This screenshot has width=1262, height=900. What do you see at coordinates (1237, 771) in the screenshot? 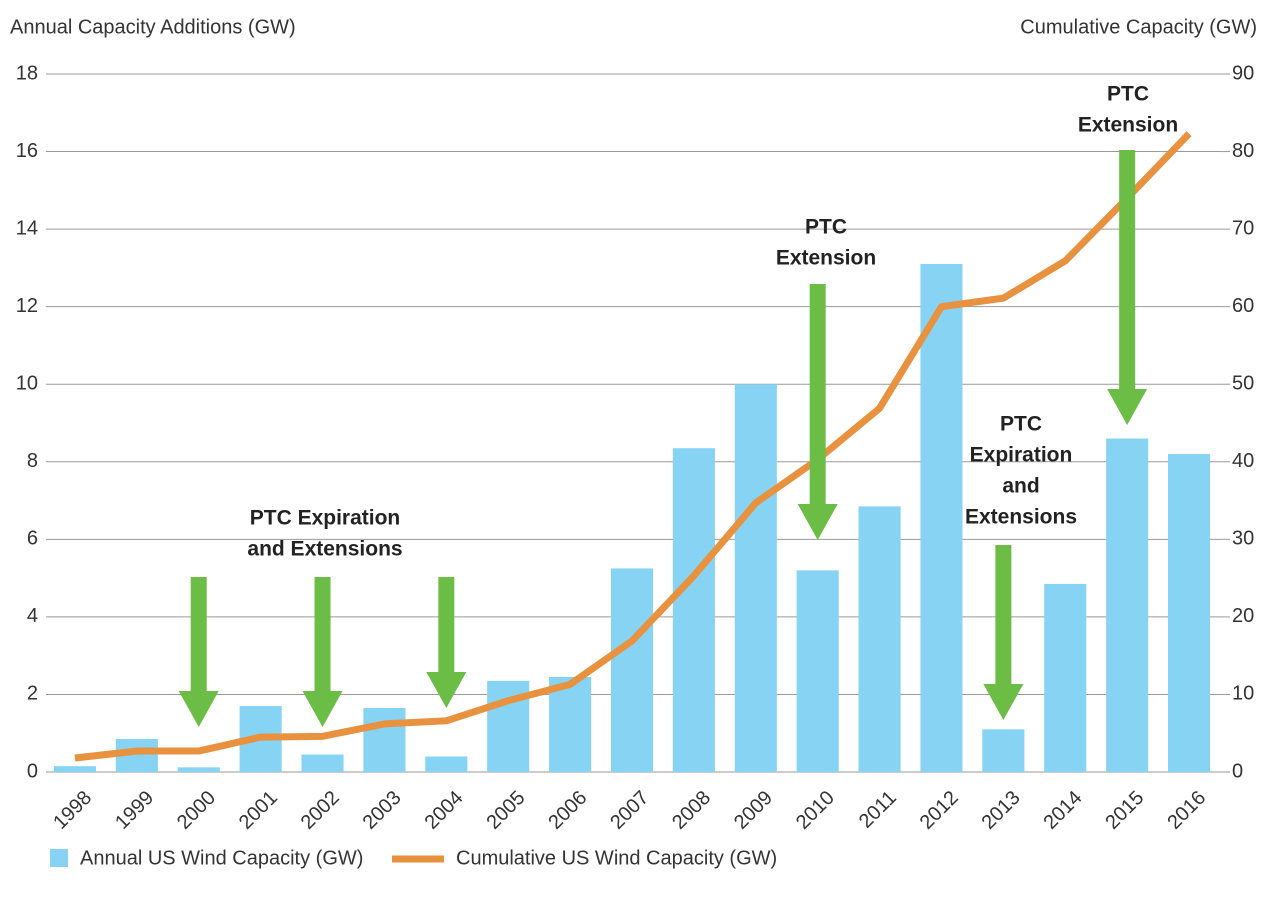
I see `y2-tick-label: 0` at bounding box center [1237, 771].